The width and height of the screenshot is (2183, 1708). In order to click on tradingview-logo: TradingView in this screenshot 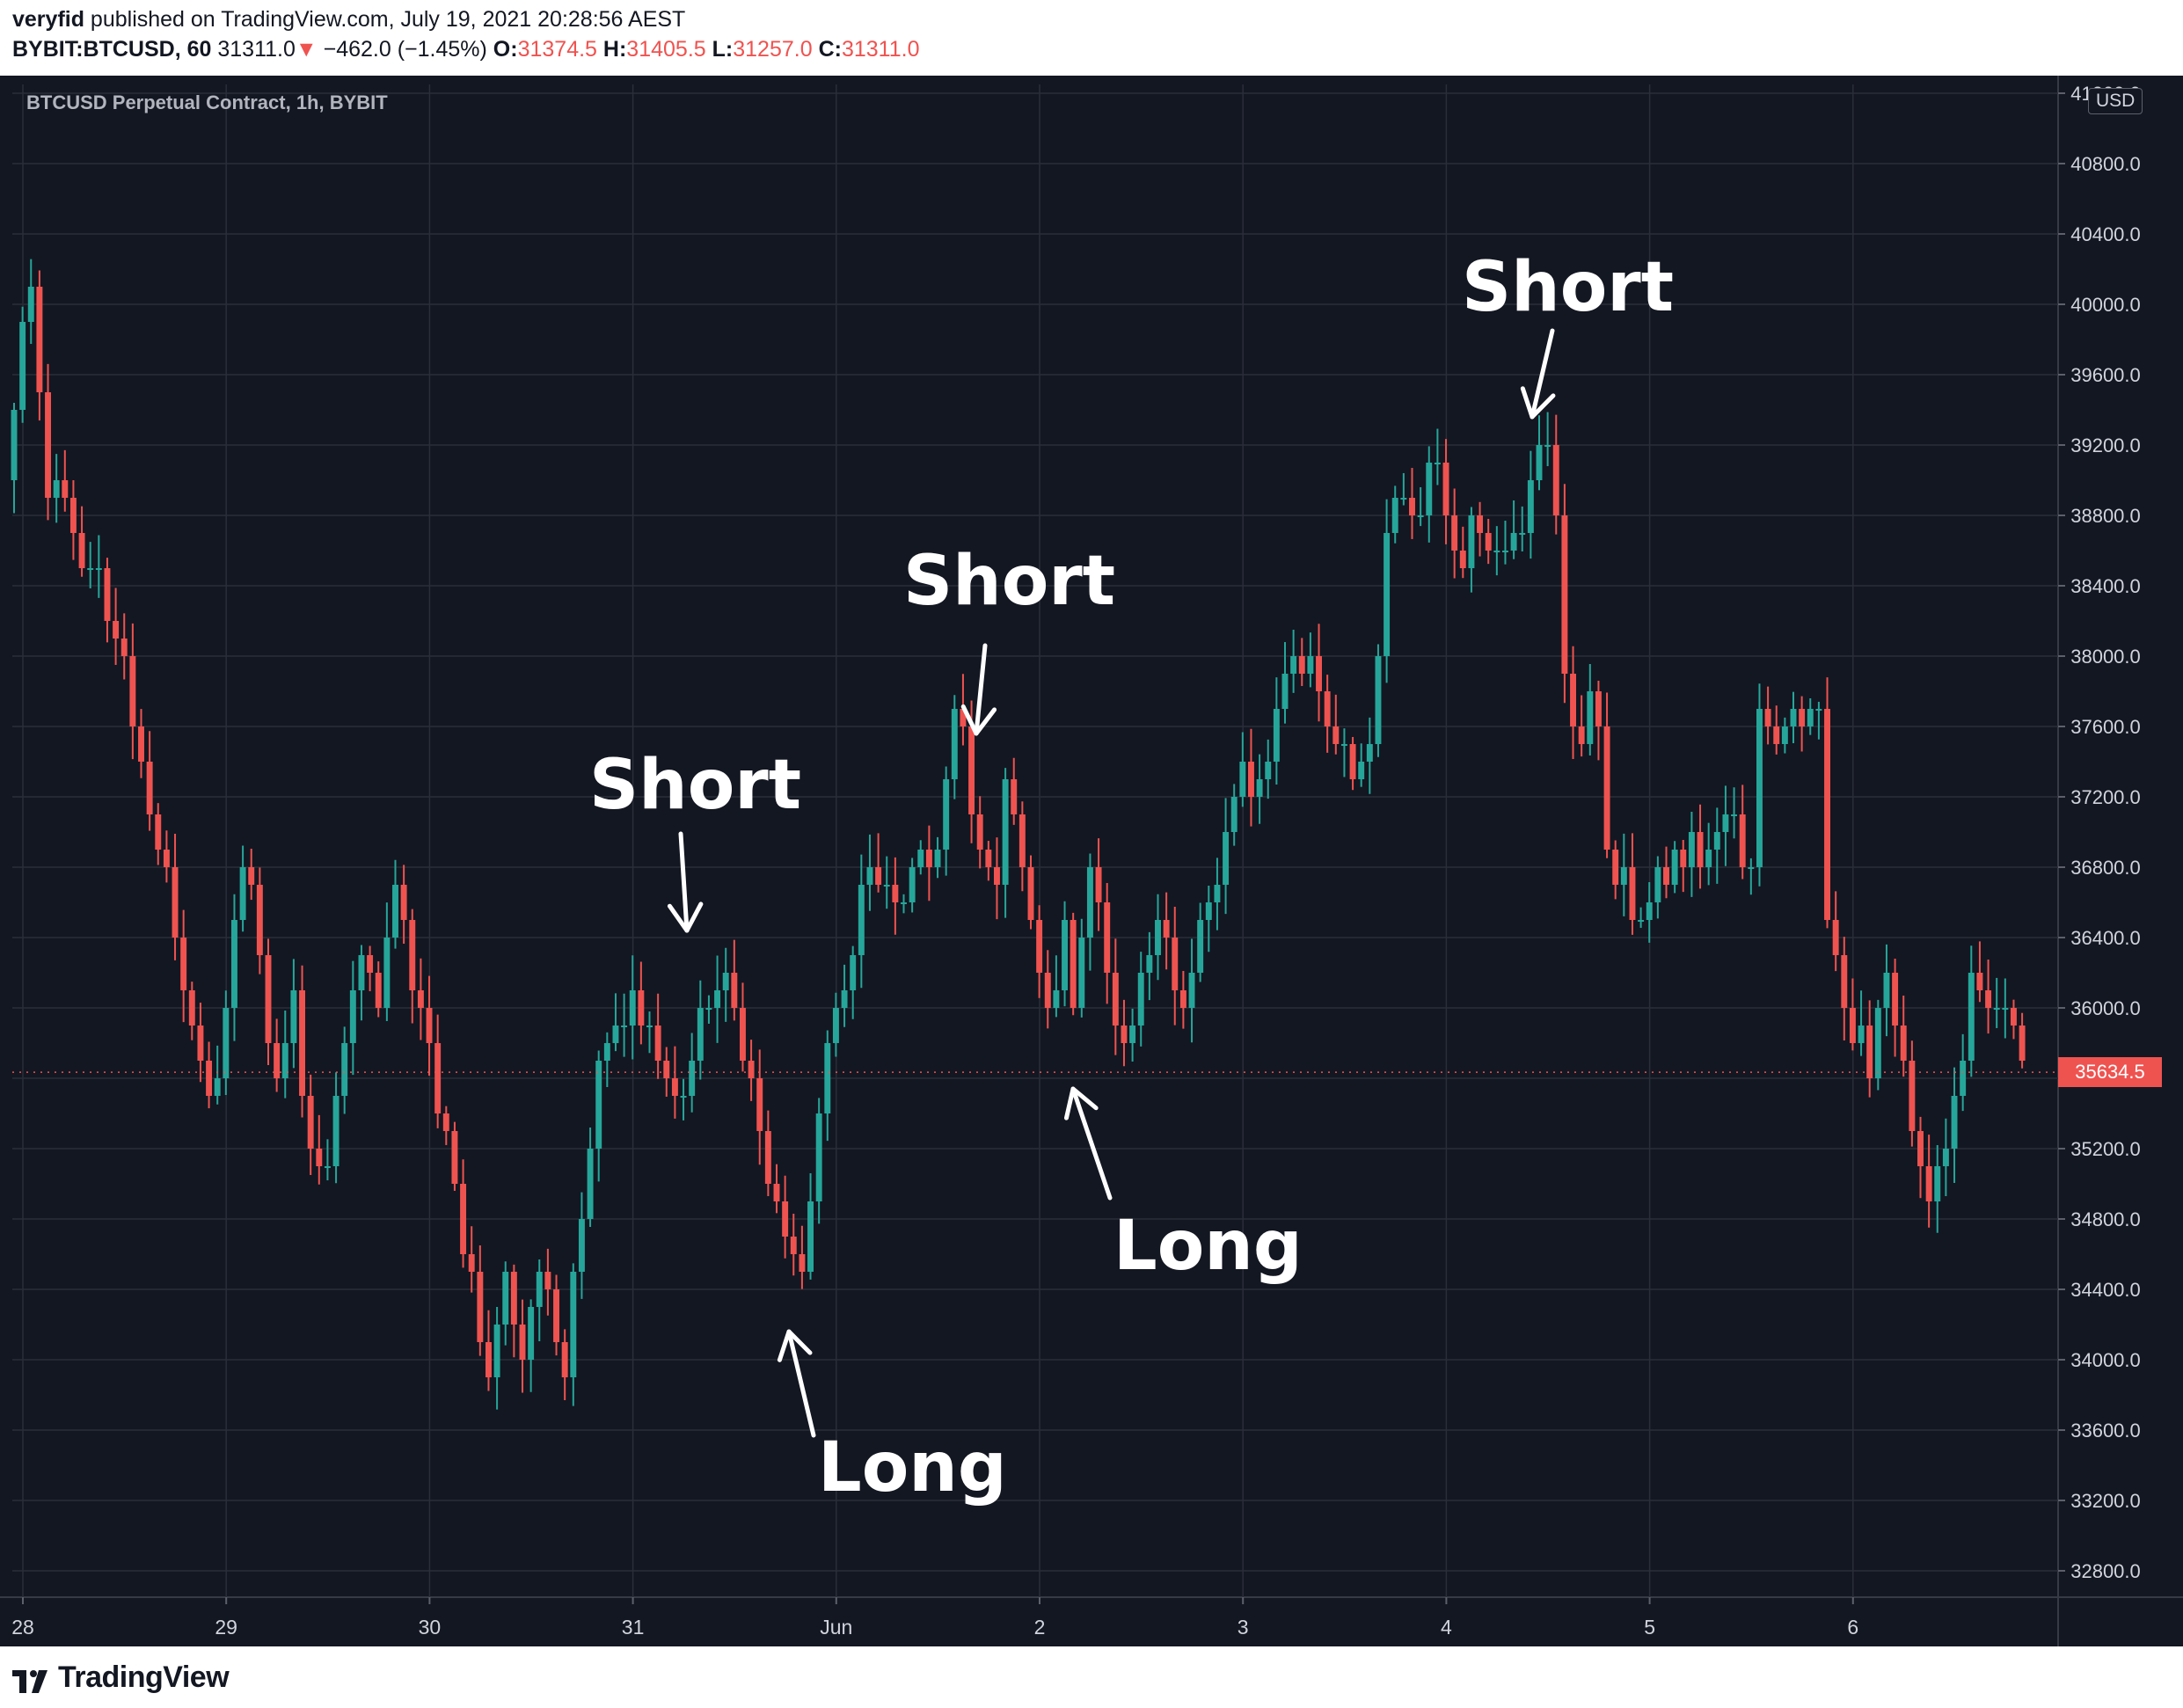, I will do `click(121, 1678)`.